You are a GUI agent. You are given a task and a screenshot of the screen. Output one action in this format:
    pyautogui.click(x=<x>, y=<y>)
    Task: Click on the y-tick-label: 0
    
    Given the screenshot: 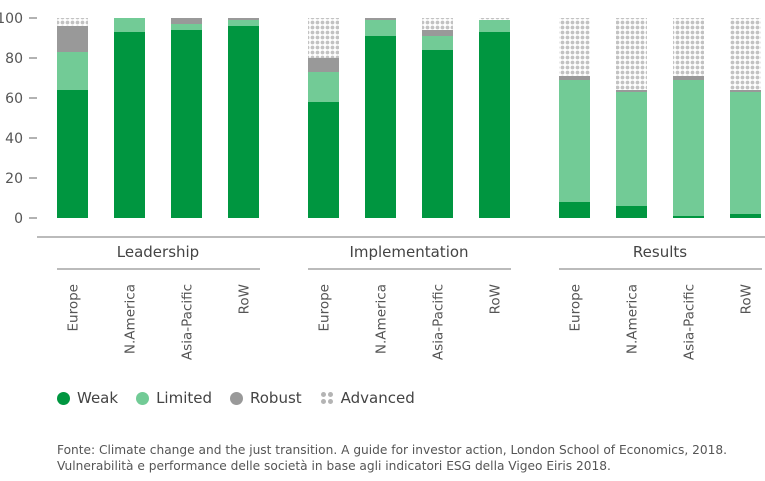 What is the action you would take?
    pyautogui.click(x=18, y=219)
    